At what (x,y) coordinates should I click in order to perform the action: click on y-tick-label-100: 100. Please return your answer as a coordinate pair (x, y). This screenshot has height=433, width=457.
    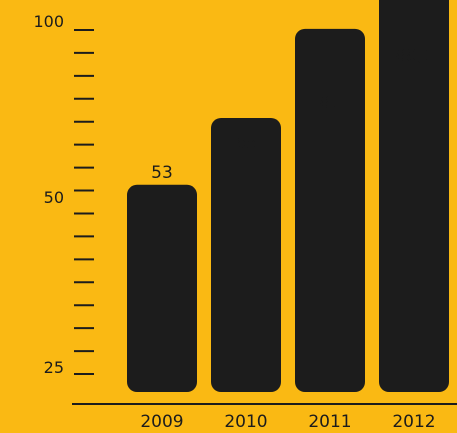
    Looking at the image, I should click on (48, 21).